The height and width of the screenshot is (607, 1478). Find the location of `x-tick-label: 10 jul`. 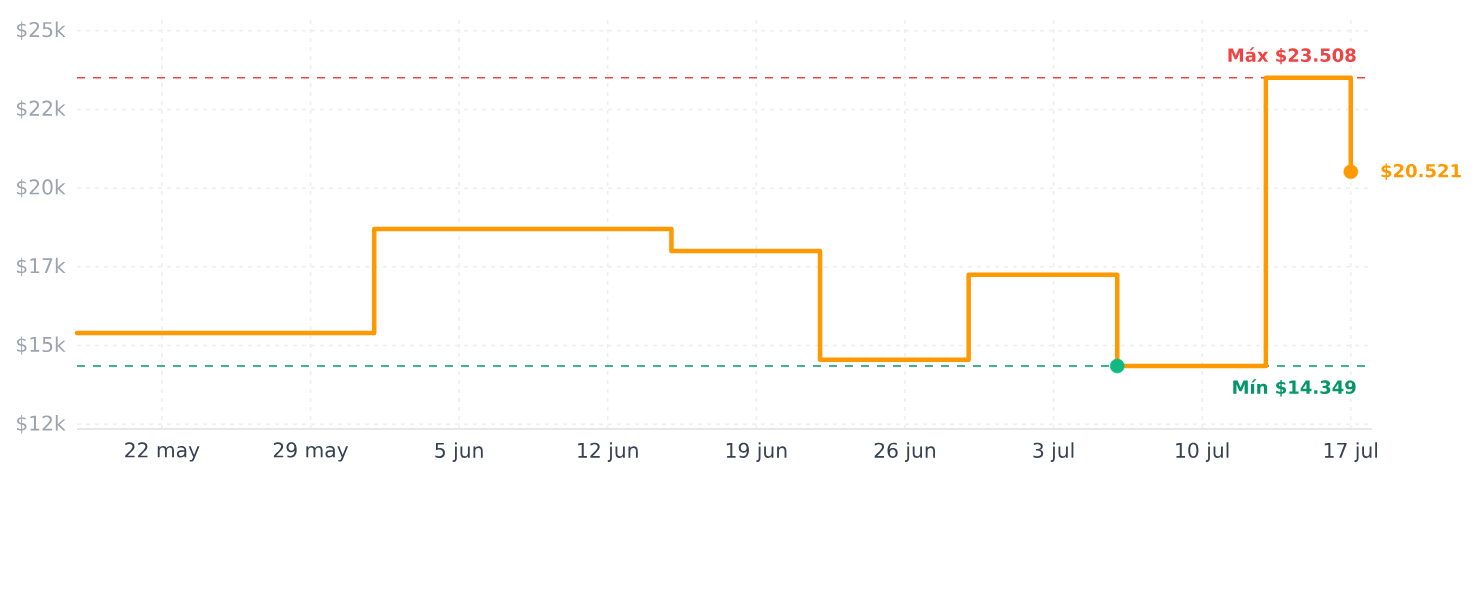

x-tick-label: 10 jul is located at coordinates (1202, 452).